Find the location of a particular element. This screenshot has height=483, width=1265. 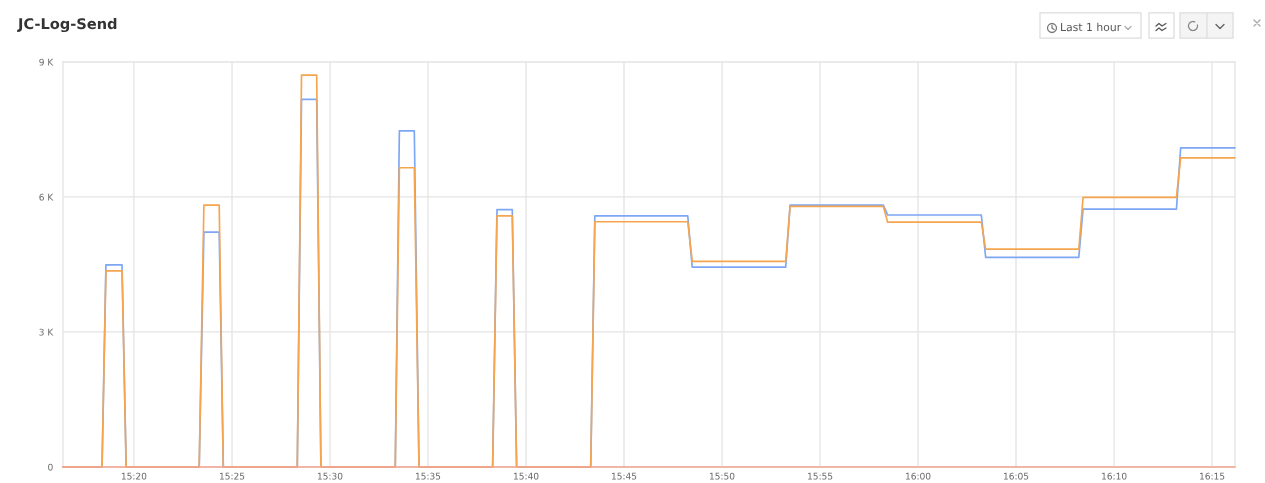

x-tick-label: 15:50 is located at coordinates (722, 476).